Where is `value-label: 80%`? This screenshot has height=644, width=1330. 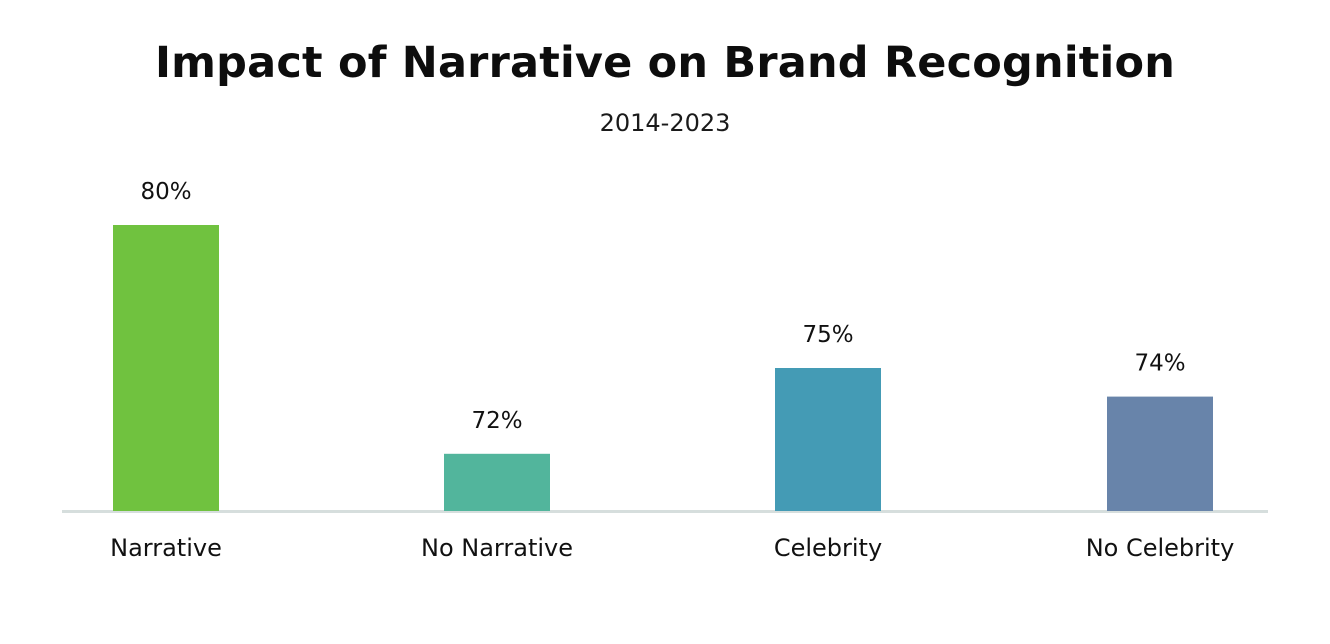
value-label: 80% is located at coordinates (165, 192).